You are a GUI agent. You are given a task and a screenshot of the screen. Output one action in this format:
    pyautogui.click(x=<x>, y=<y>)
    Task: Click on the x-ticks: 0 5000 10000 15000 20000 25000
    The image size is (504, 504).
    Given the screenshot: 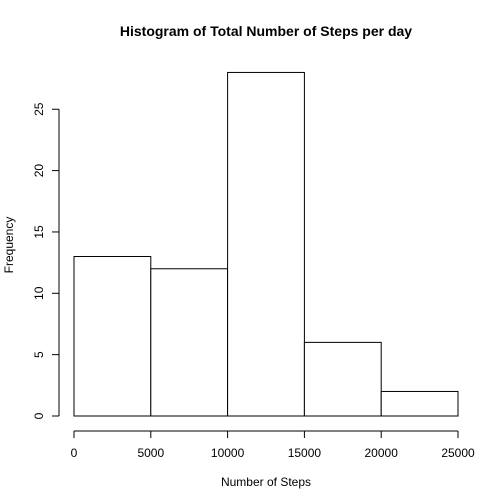 What is the action you would take?
    pyautogui.click(x=273, y=445)
    